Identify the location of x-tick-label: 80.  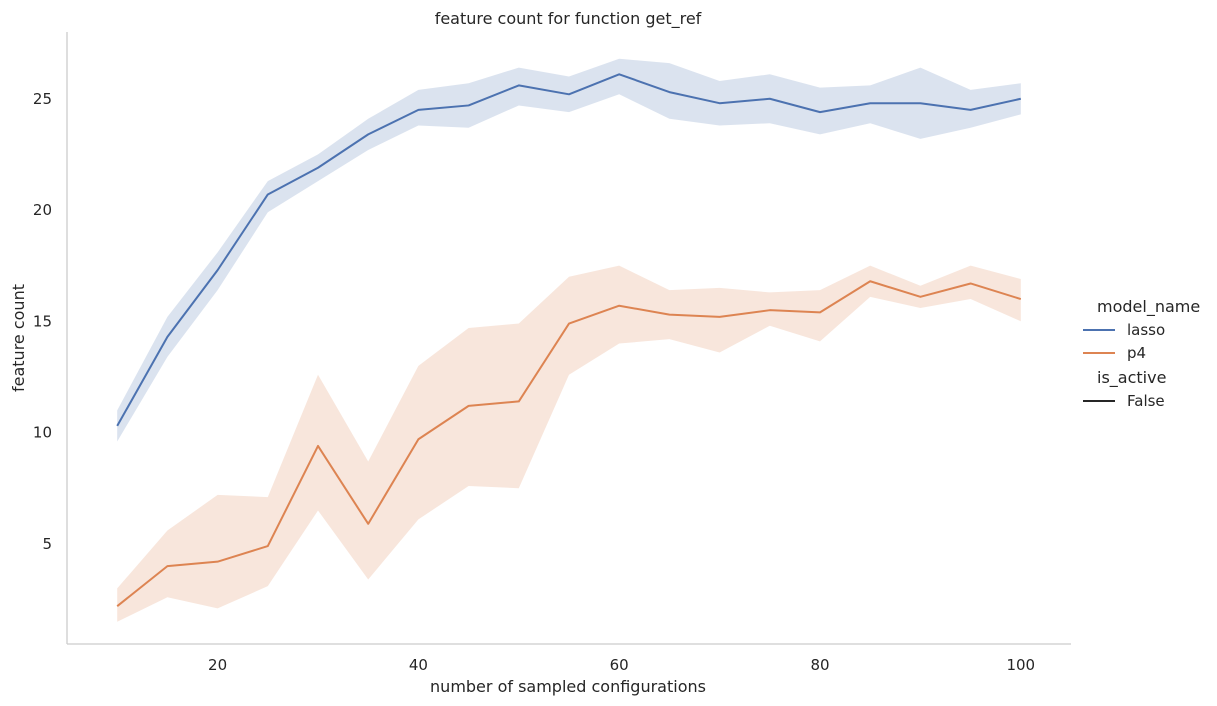
(819, 665).